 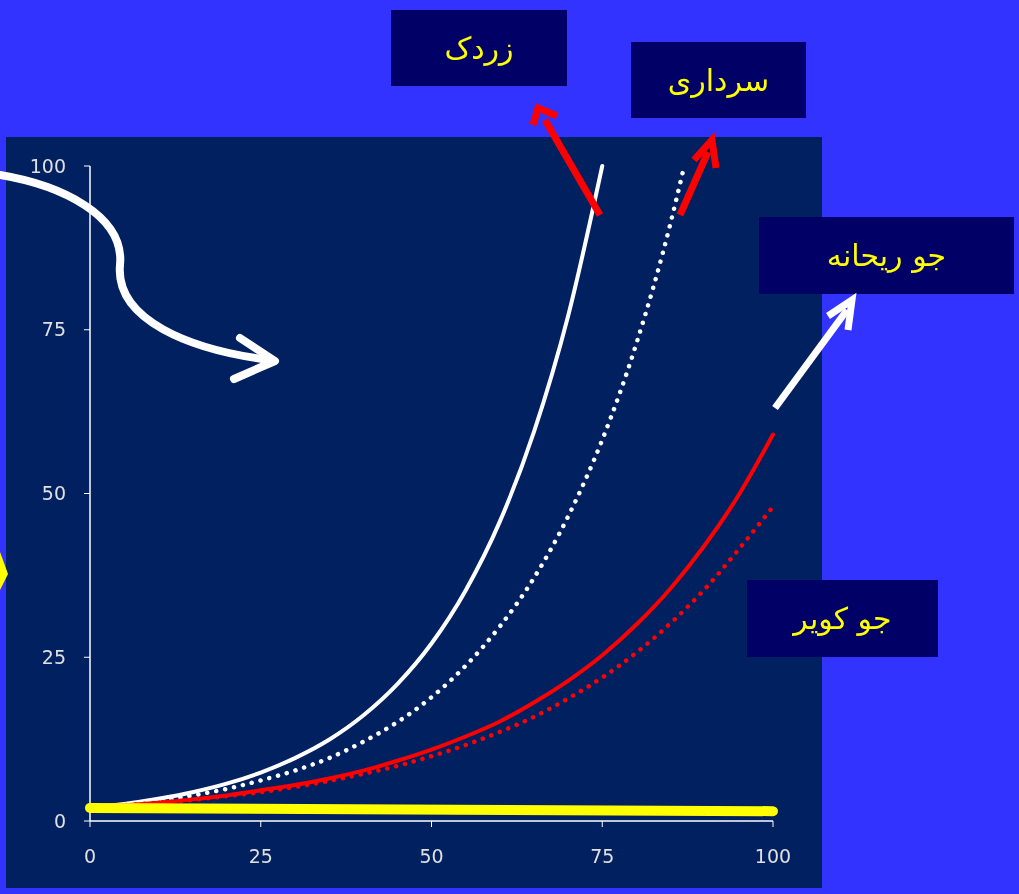 What do you see at coordinates (53, 493) in the screenshot?
I see `y-tick-label: 50` at bounding box center [53, 493].